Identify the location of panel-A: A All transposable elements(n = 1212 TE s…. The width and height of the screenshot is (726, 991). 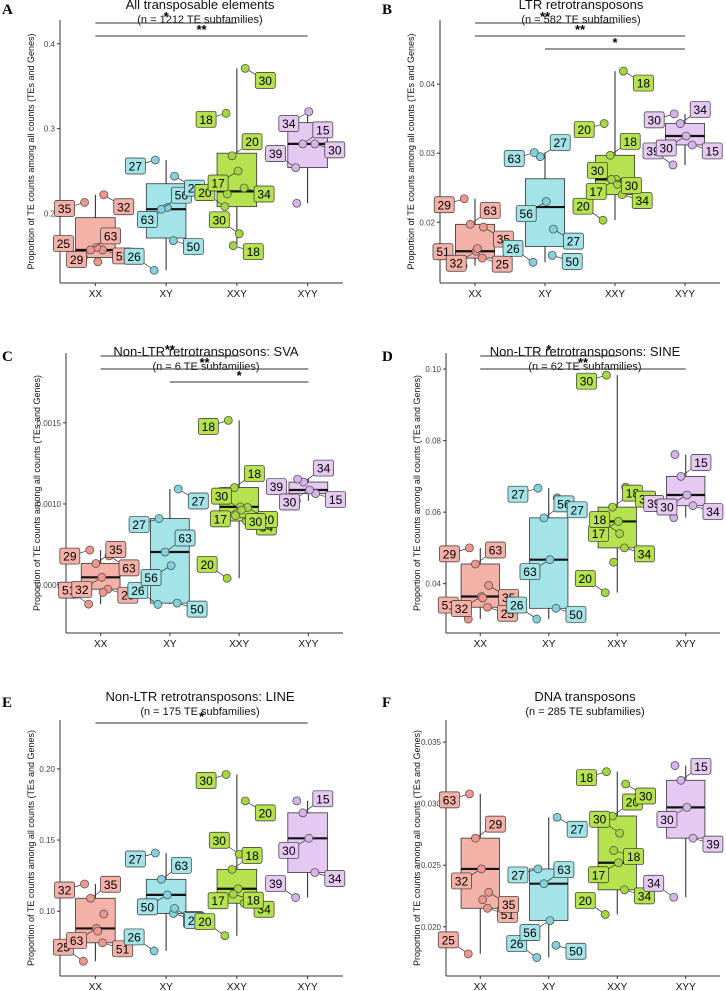
(174, 150).